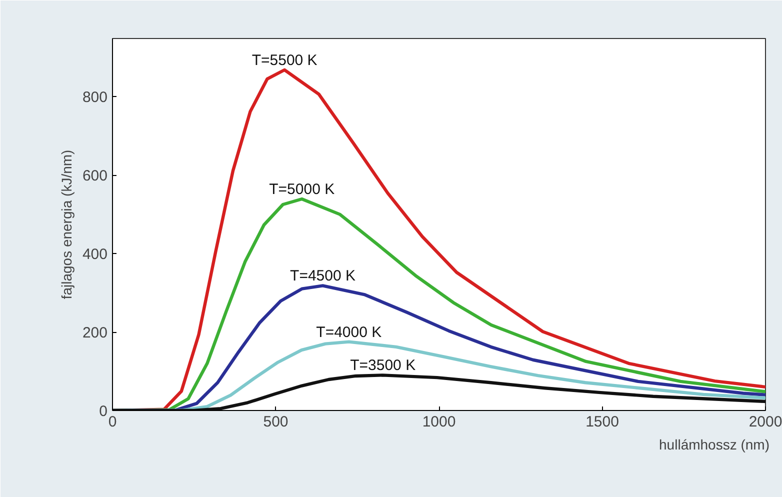 The height and width of the screenshot is (497, 782). Describe the element at coordinates (349, 332) in the screenshot. I see `series-label: T=4000 K` at that location.